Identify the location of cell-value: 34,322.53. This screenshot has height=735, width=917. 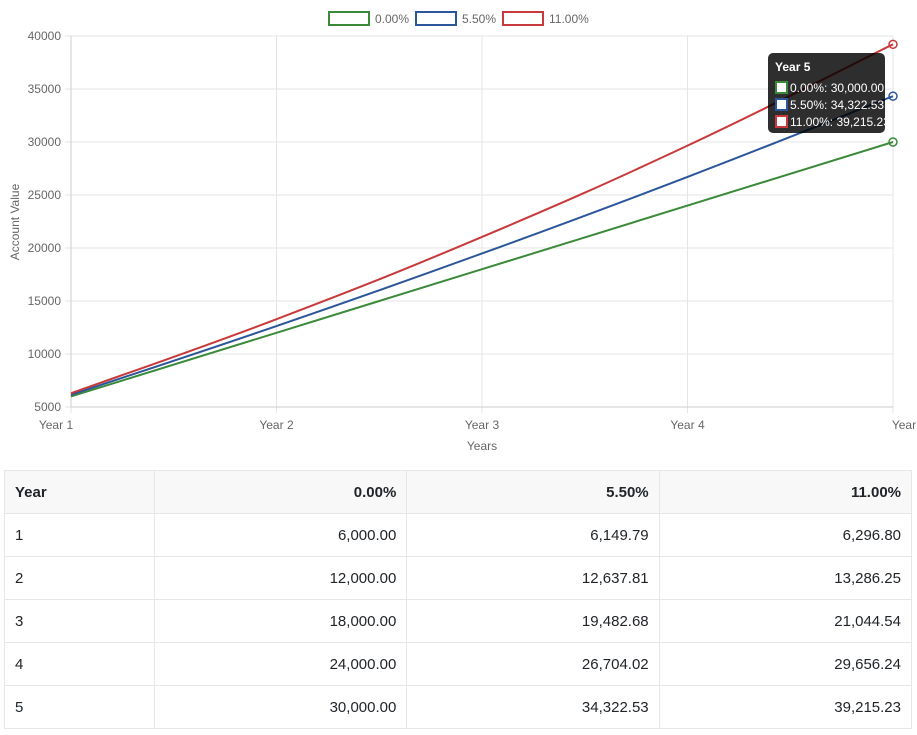
(533, 707).